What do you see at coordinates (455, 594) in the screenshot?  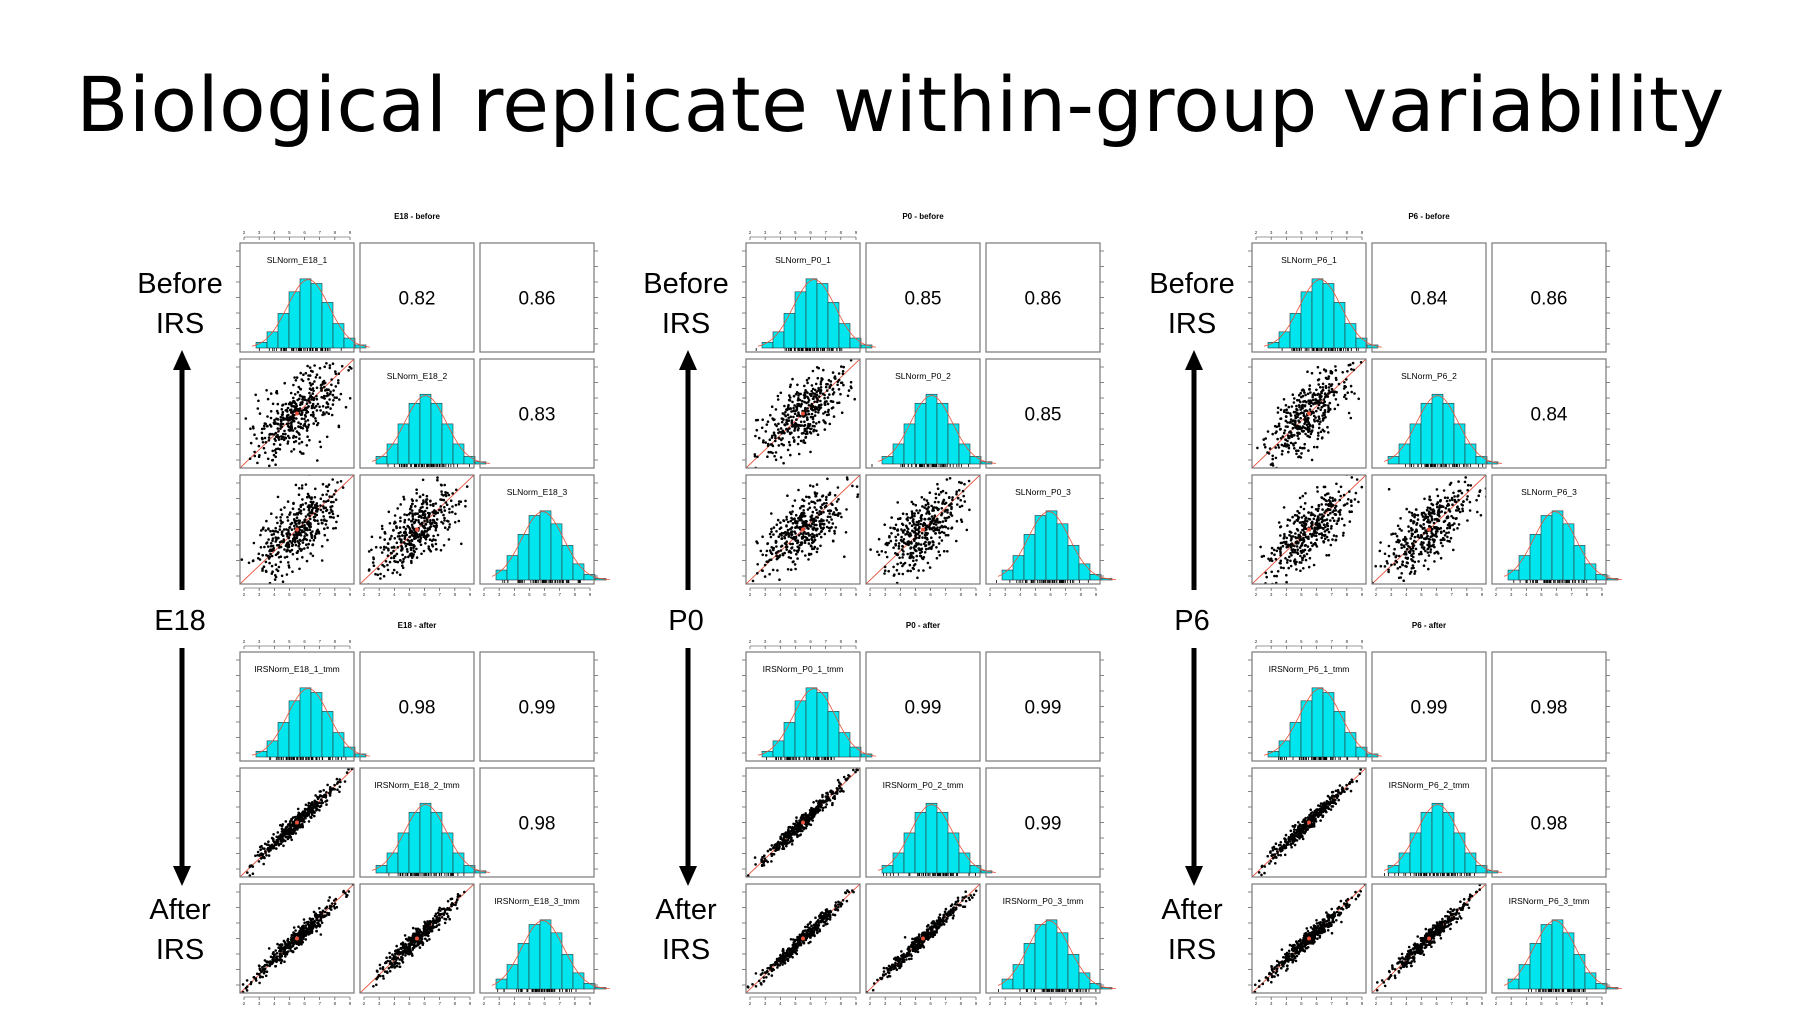 I see `bottom-axis-tick-label: 8` at bounding box center [455, 594].